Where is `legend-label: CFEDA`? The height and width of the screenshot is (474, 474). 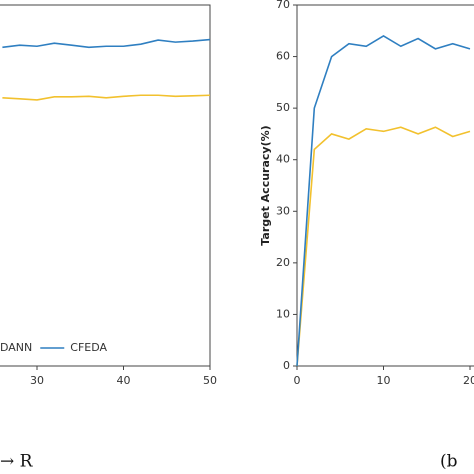
legend-label: CFEDA is located at coordinates (88, 347).